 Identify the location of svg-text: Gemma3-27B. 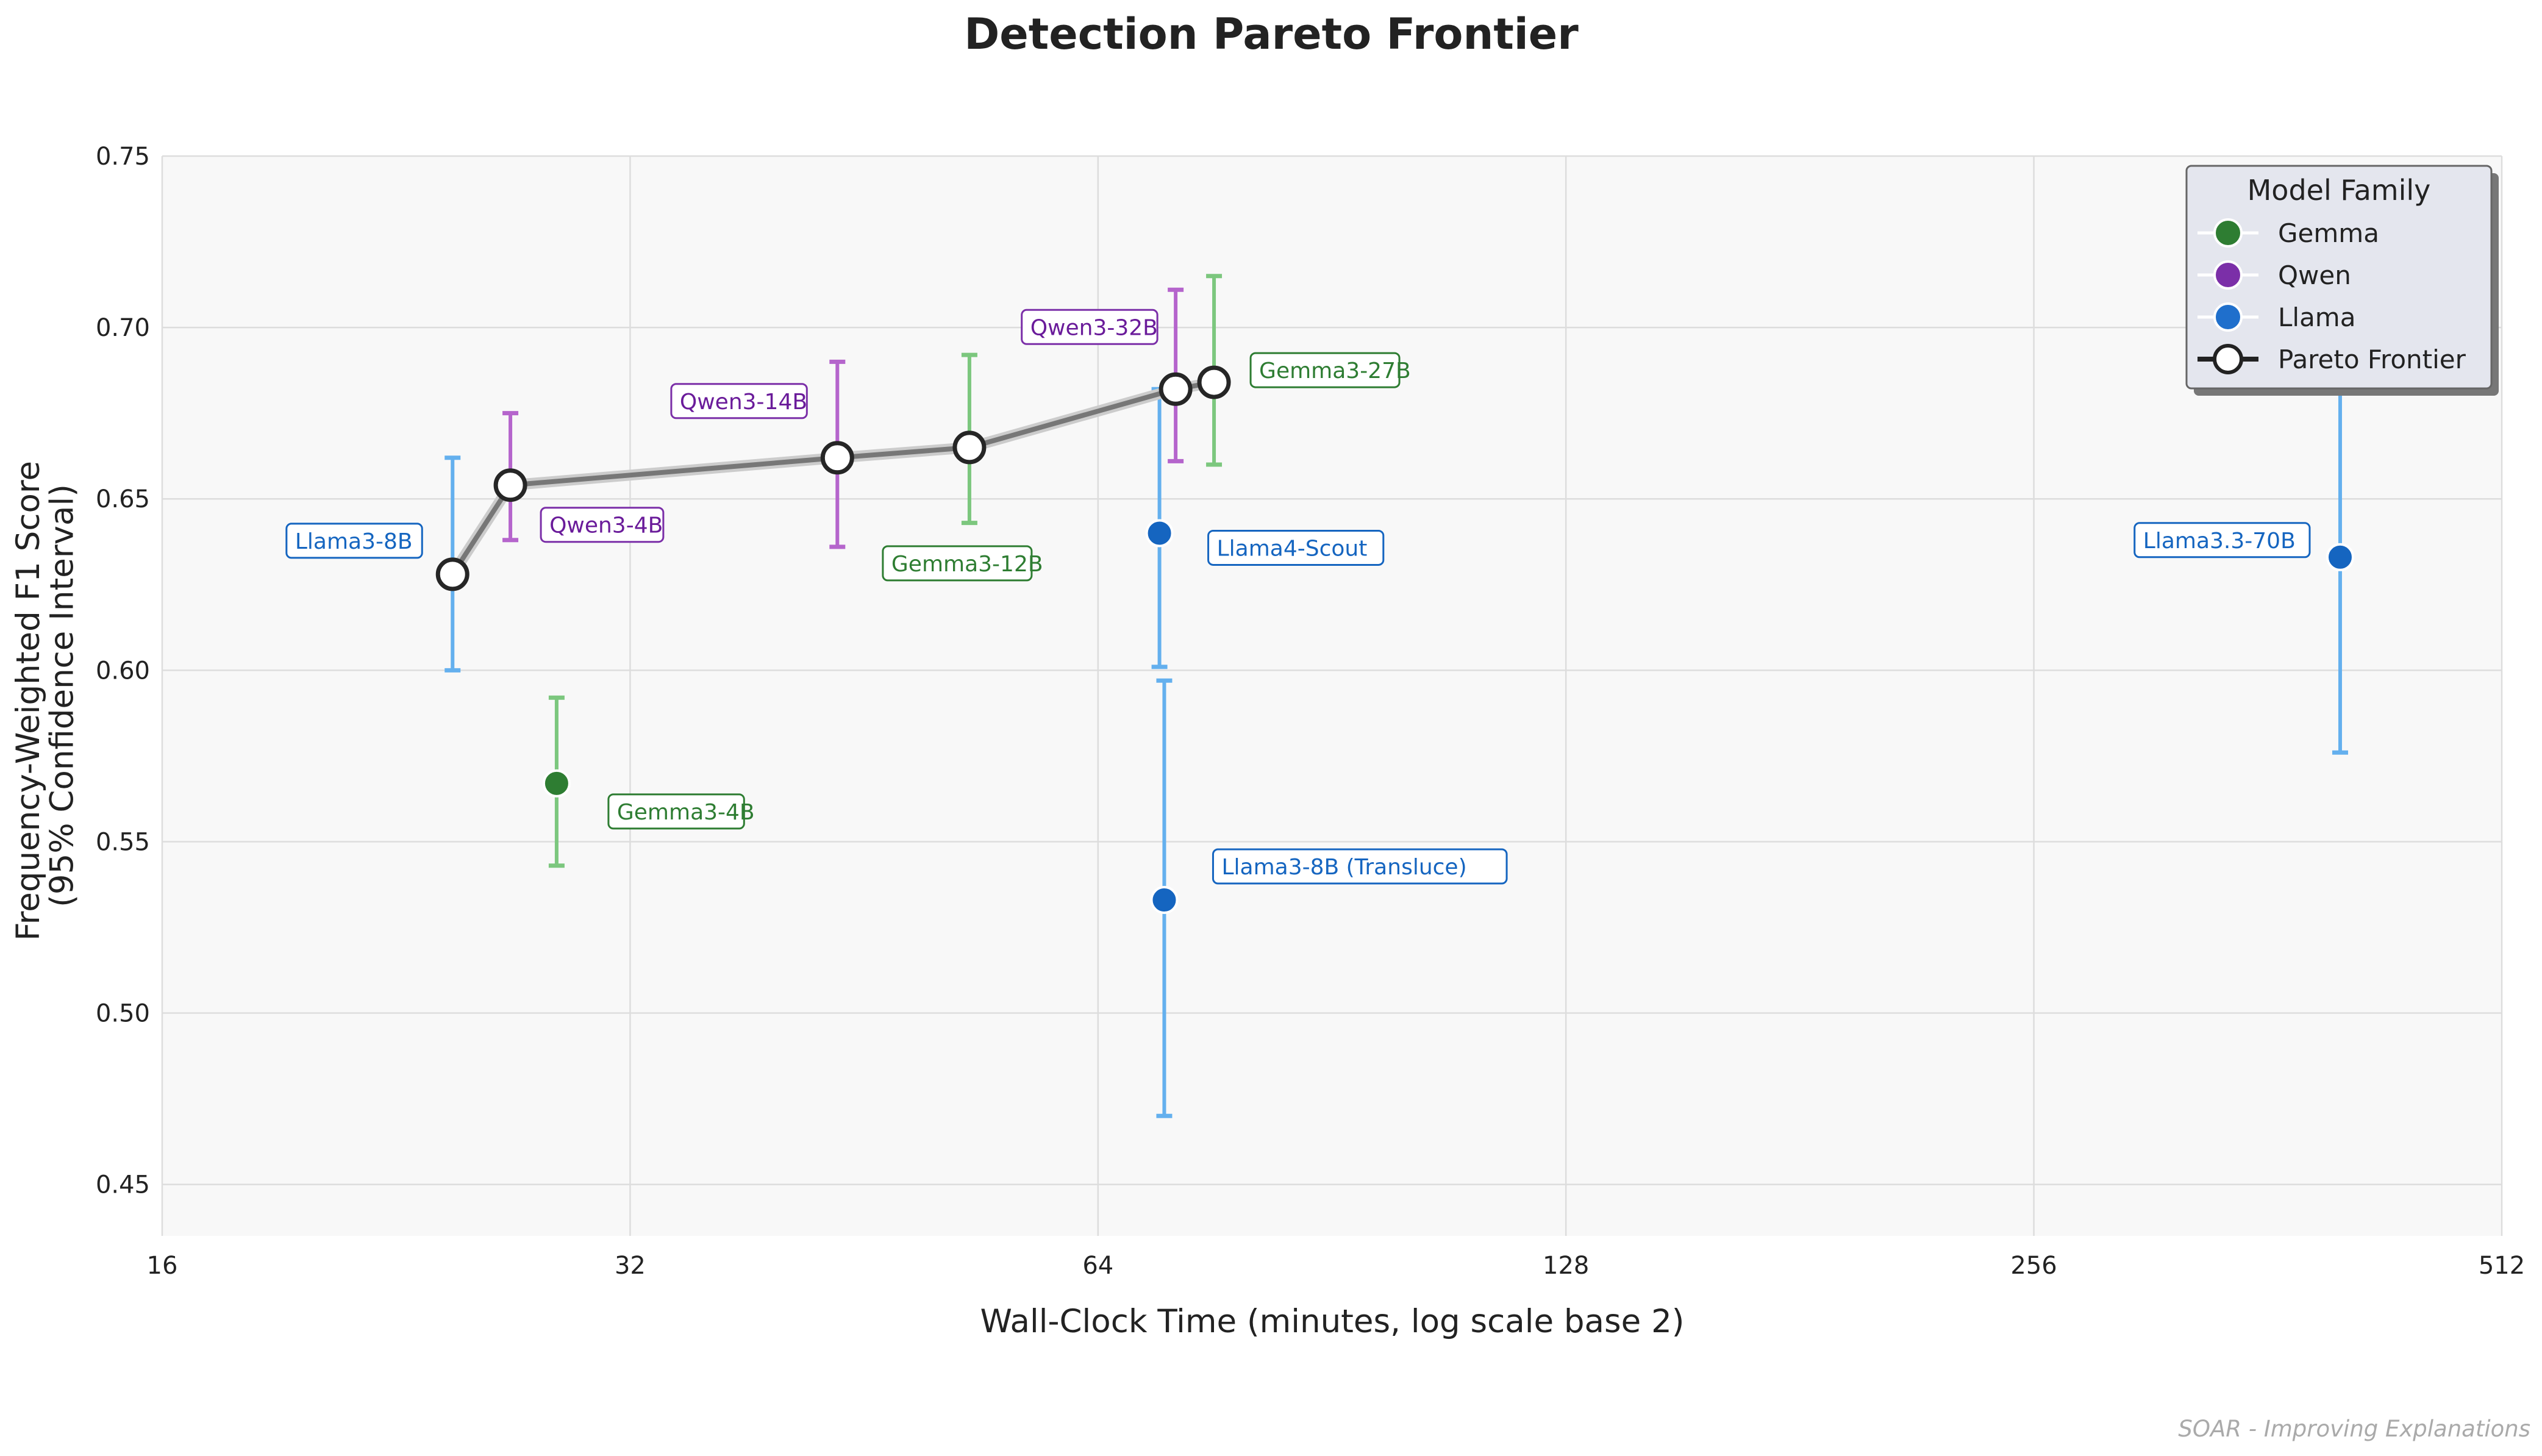
(1335, 371).